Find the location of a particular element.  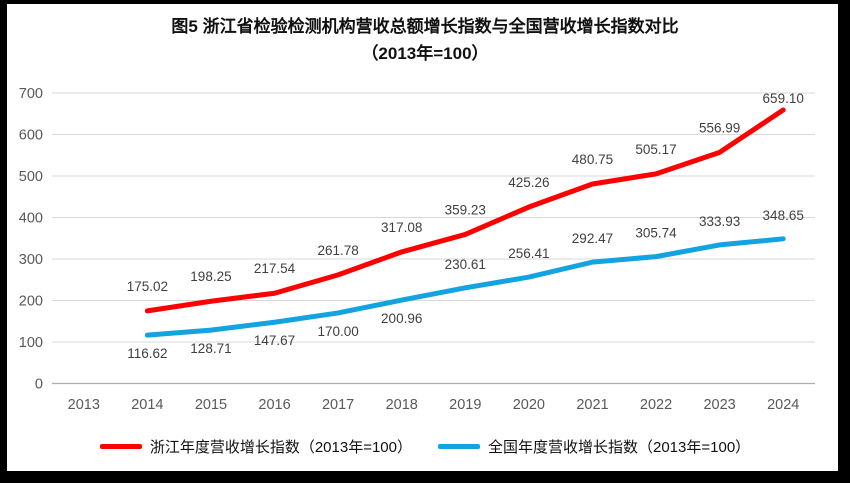

y-tick-label: 600 is located at coordinates (31, 136).